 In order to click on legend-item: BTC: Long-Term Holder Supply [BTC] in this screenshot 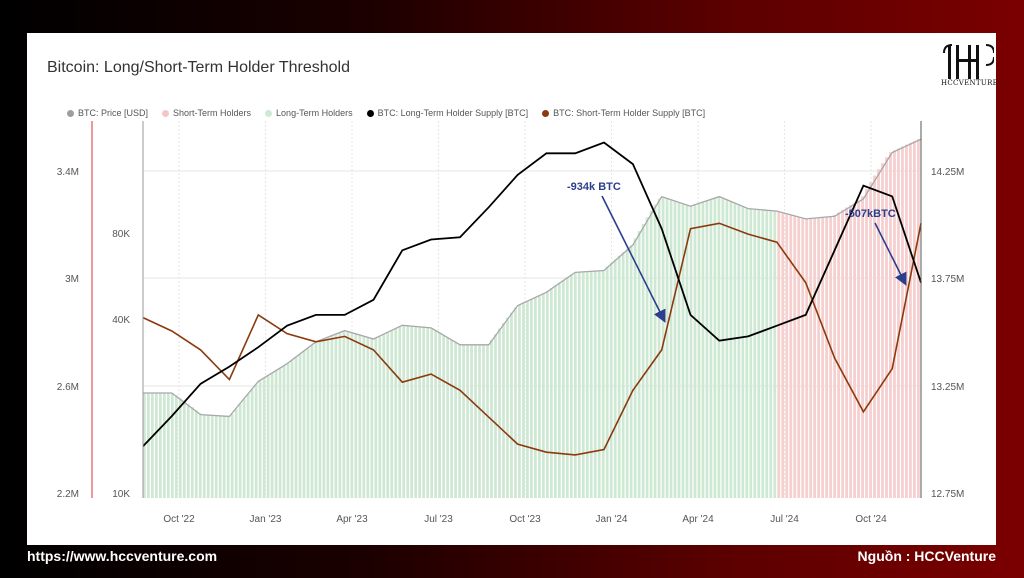, I will do `click(447, 113)`.